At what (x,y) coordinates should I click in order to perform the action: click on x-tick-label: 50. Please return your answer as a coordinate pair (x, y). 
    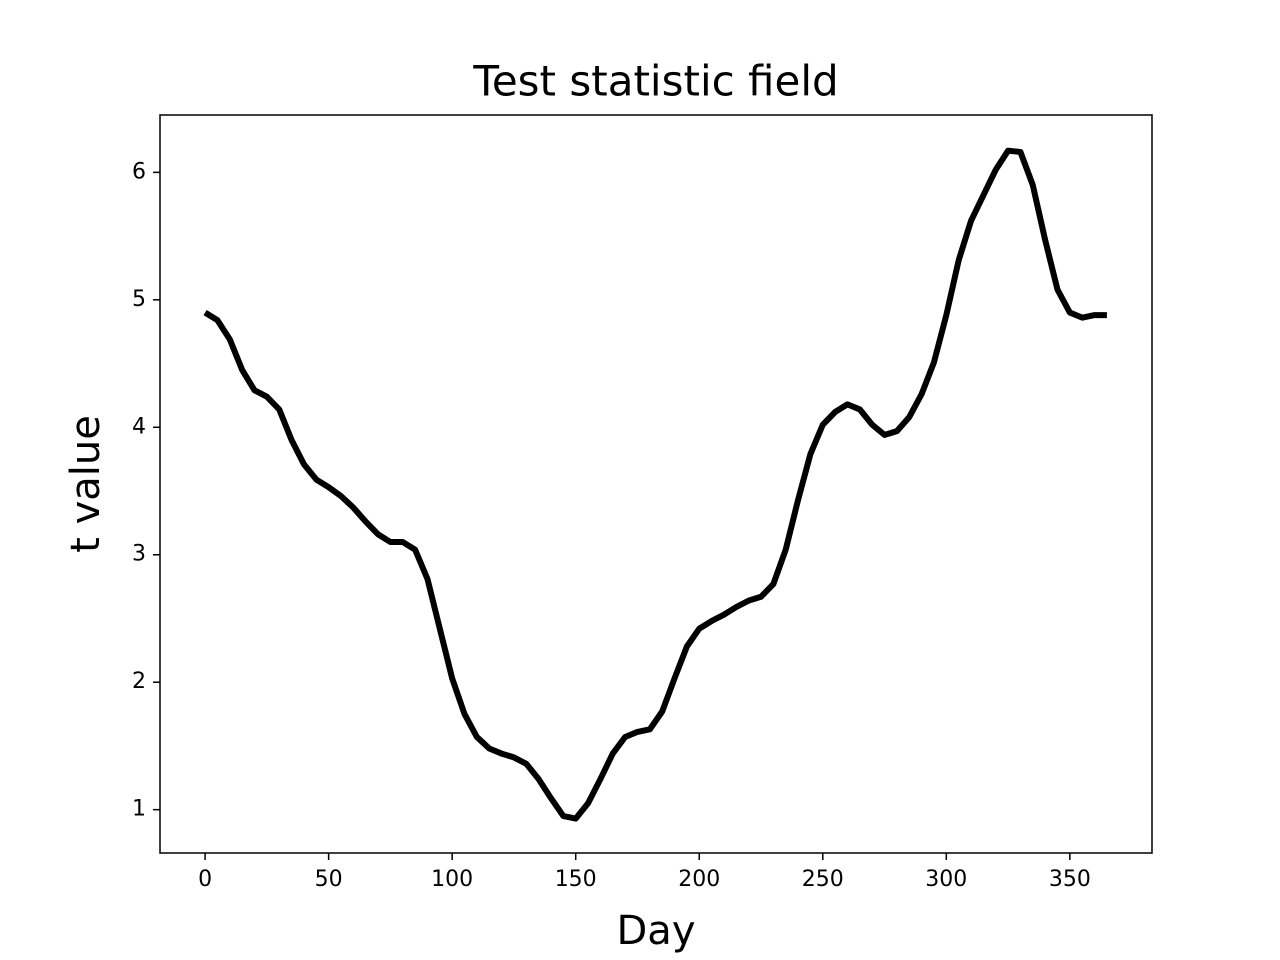
    Looking at the image, I should click on (329, 879).